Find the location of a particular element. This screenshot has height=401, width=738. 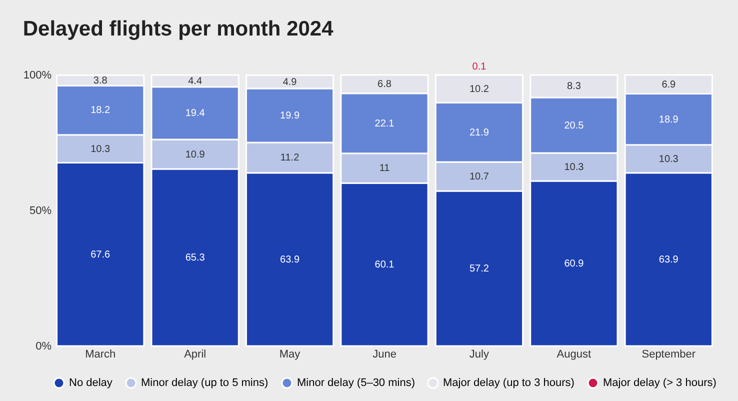

data-label: 19.4 is located at coordinates (195, 114).